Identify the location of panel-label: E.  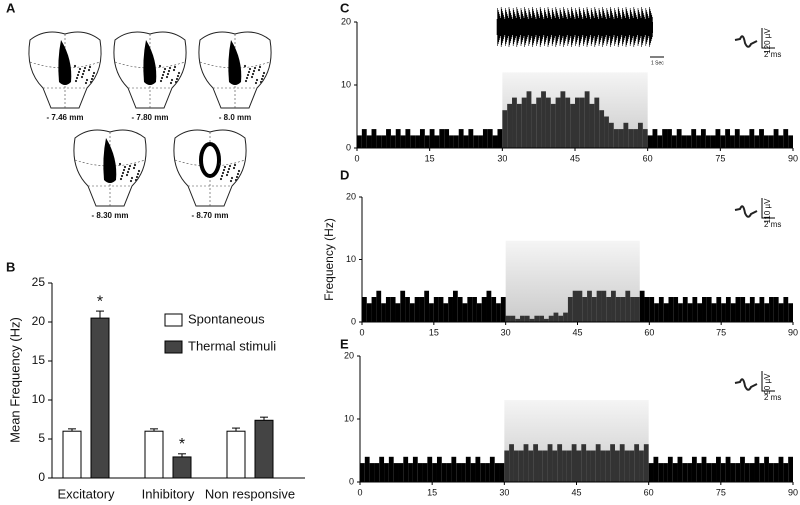
(344, 343).